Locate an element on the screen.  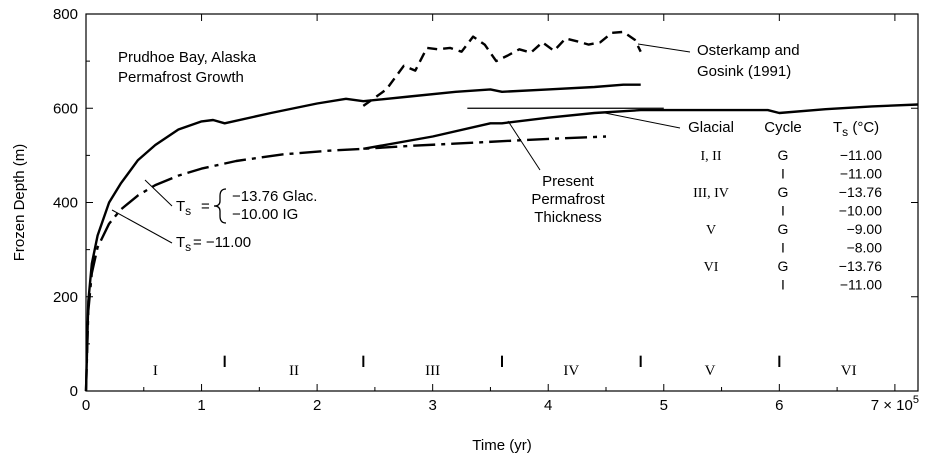
site-title: Prudhoe Bay, Alaska is located at coordinates (187, 57).